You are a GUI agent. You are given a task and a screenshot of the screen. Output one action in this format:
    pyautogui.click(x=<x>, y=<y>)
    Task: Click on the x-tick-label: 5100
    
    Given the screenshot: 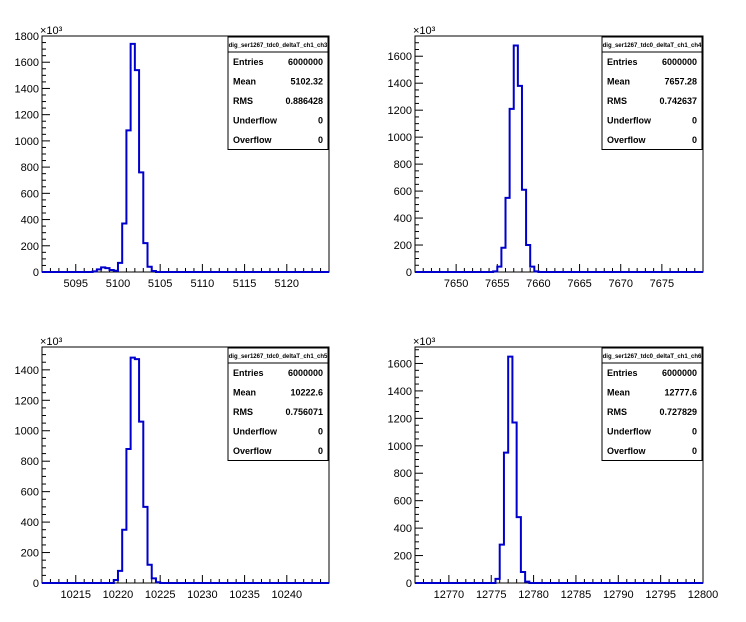 What is the action you would take?
    pyautogui.click(x=118, y=284)
    